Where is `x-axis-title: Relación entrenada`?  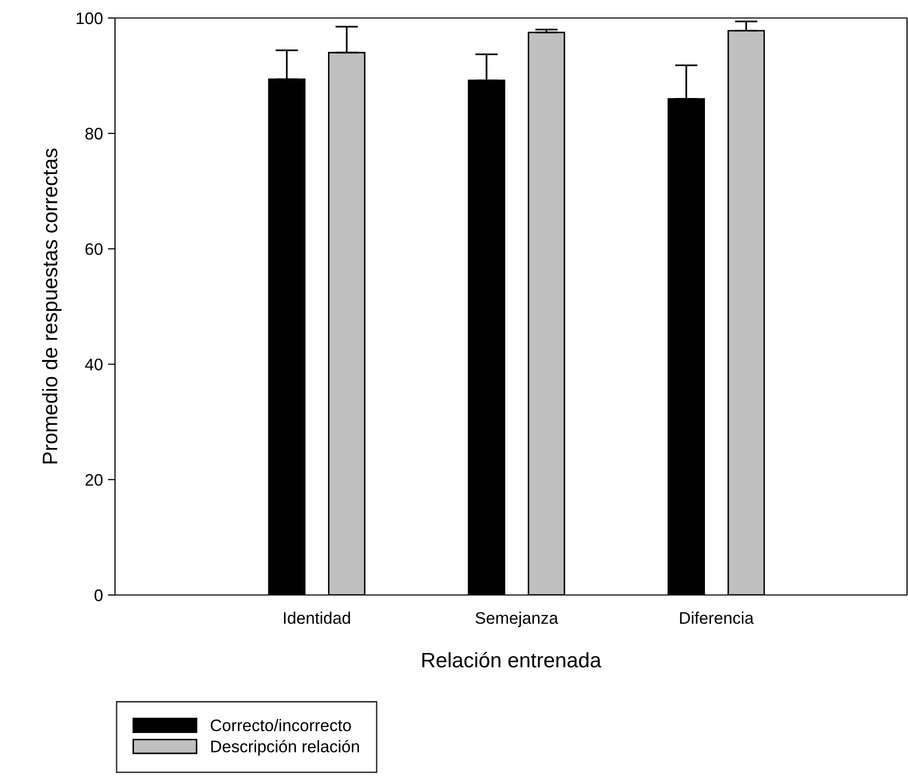 x-axis-title: Relación entrenada is located at coordinates (512, 660).